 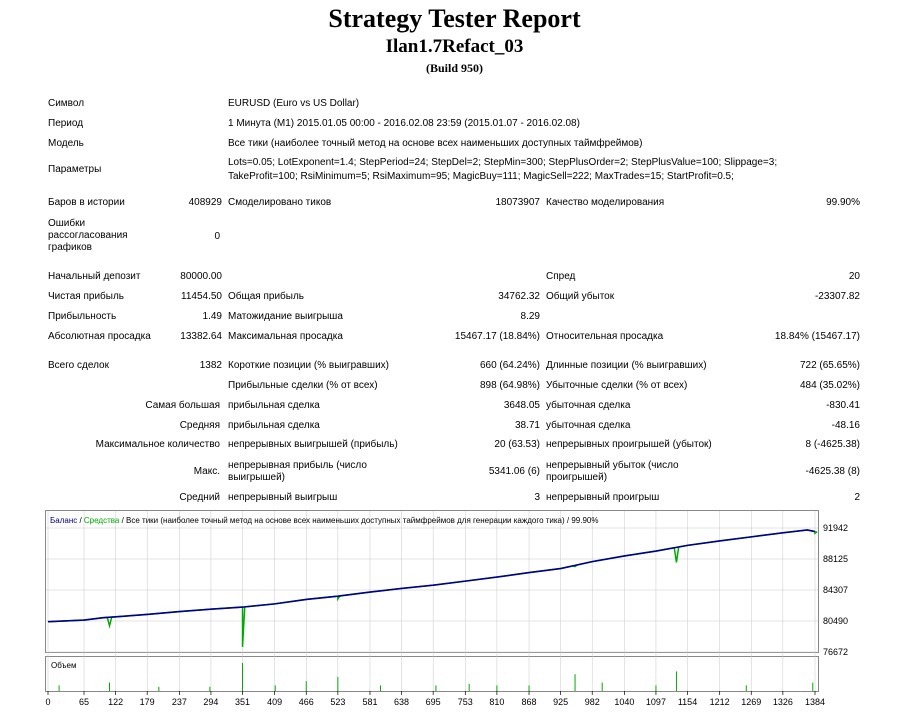 I want to click on x-tick-label: 581, so click(x=369, y=702).